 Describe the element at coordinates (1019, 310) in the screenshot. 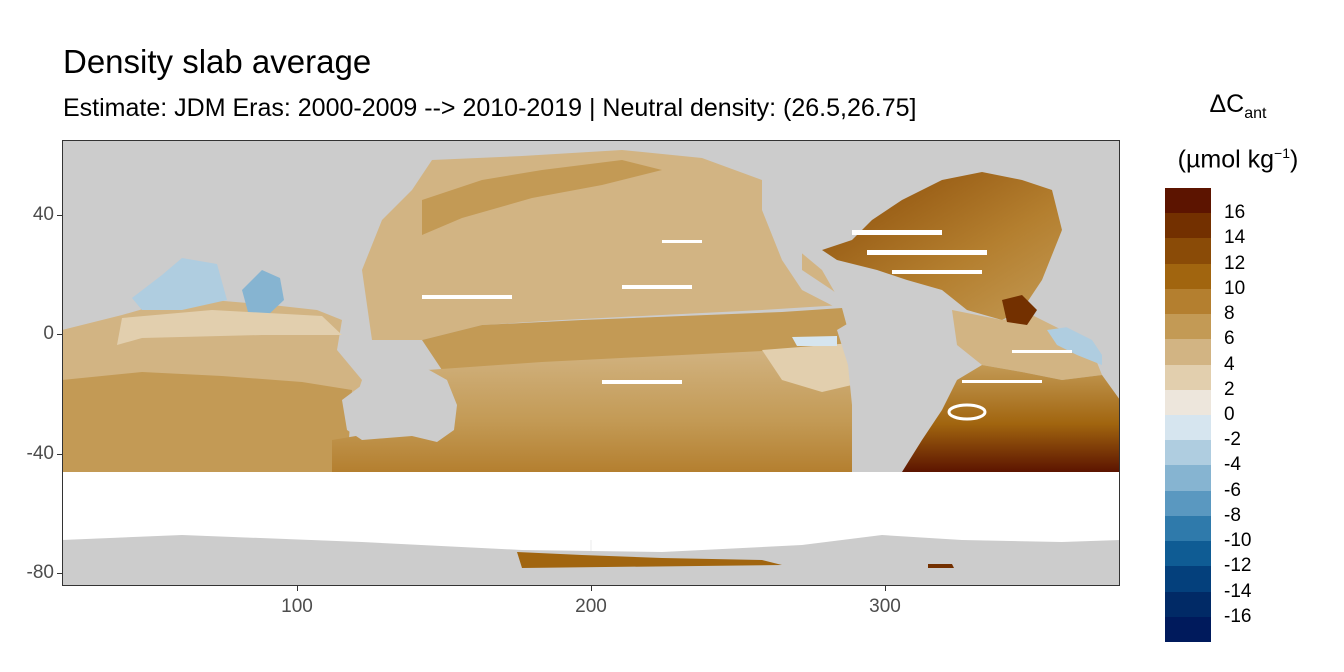

I see `africa-west-coast-deep` at that location.